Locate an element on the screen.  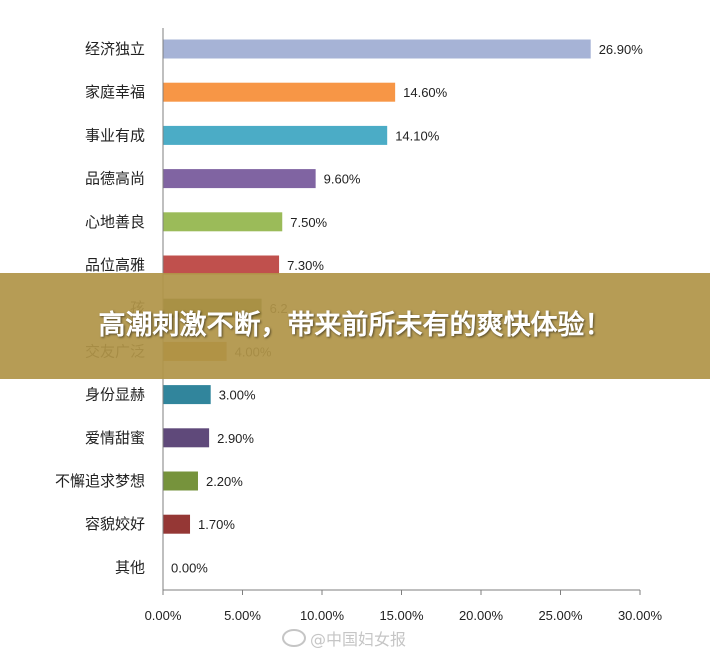
x-tick-label: 20.00% is located at coordinates (481, 615).